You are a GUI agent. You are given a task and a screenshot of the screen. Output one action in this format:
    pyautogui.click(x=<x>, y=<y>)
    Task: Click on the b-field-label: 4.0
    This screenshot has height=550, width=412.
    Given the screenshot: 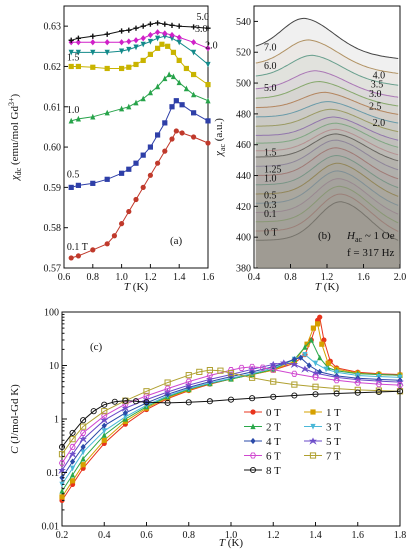 What is the action you would take?
    pyautogui.click(x=379, y=75)
    